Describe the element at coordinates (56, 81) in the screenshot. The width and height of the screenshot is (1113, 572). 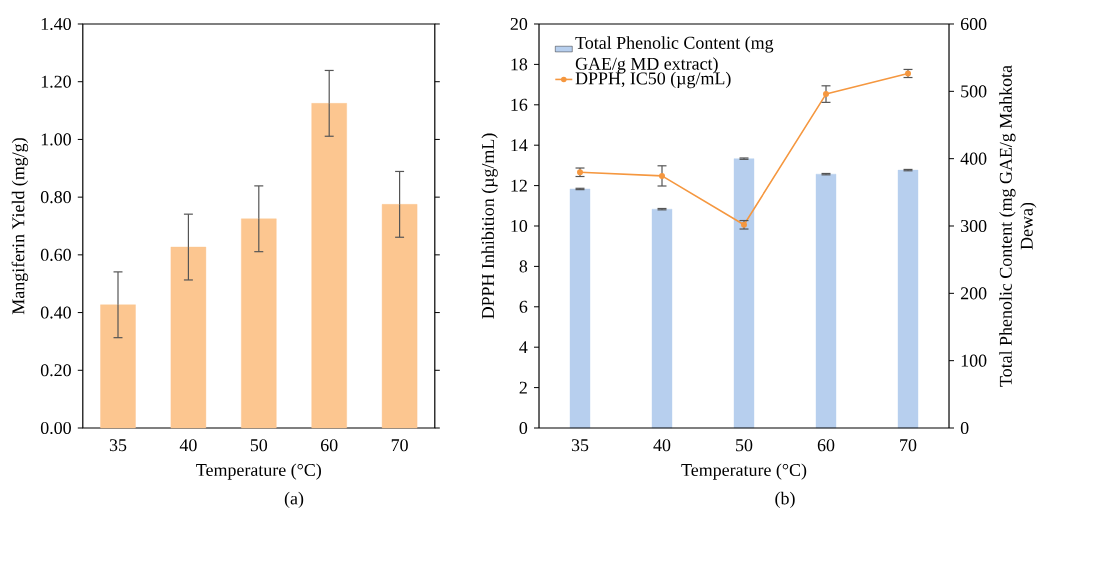
I see `y-tick-label: 1.20` at that location.